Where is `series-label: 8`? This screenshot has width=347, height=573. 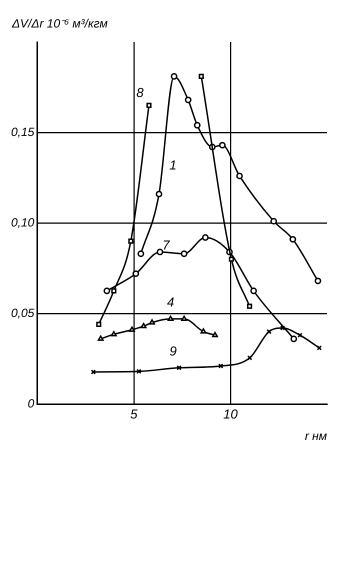 series-label: 8 is located at coordinates (140, 92).